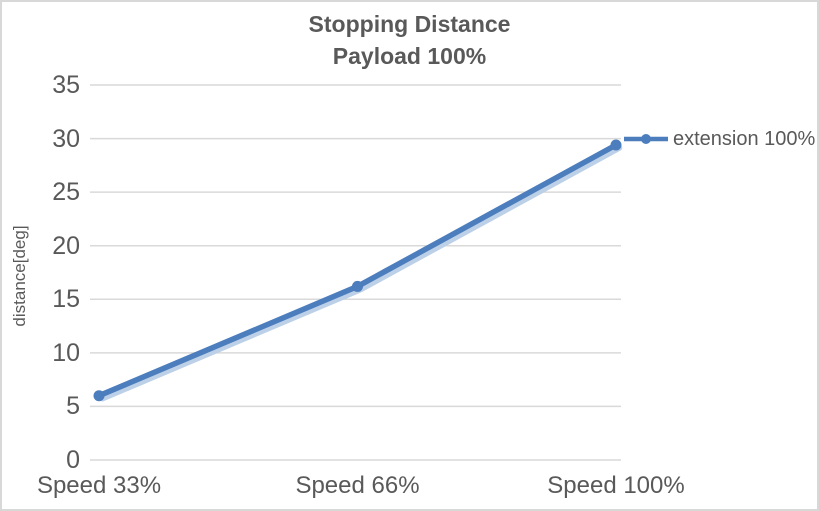 The width and height of the screenshot is (819, 511). Describe the element at coordinates (66, 352) in the screenshot. I see `y-tick-label: 10` at that location.